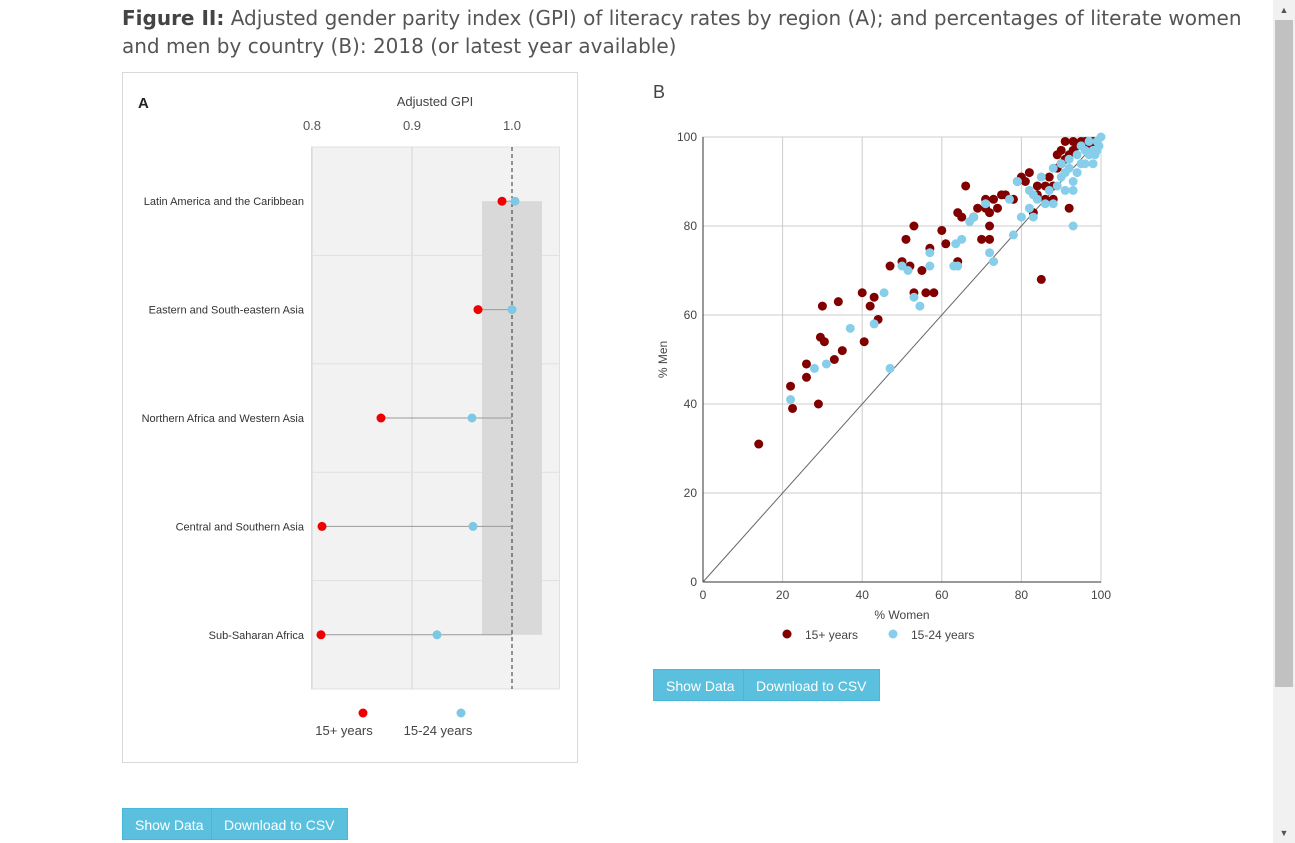 This screenshot has height=843, width=1295. I want to click on chart-a-panel-label: A, so click(143, 103).